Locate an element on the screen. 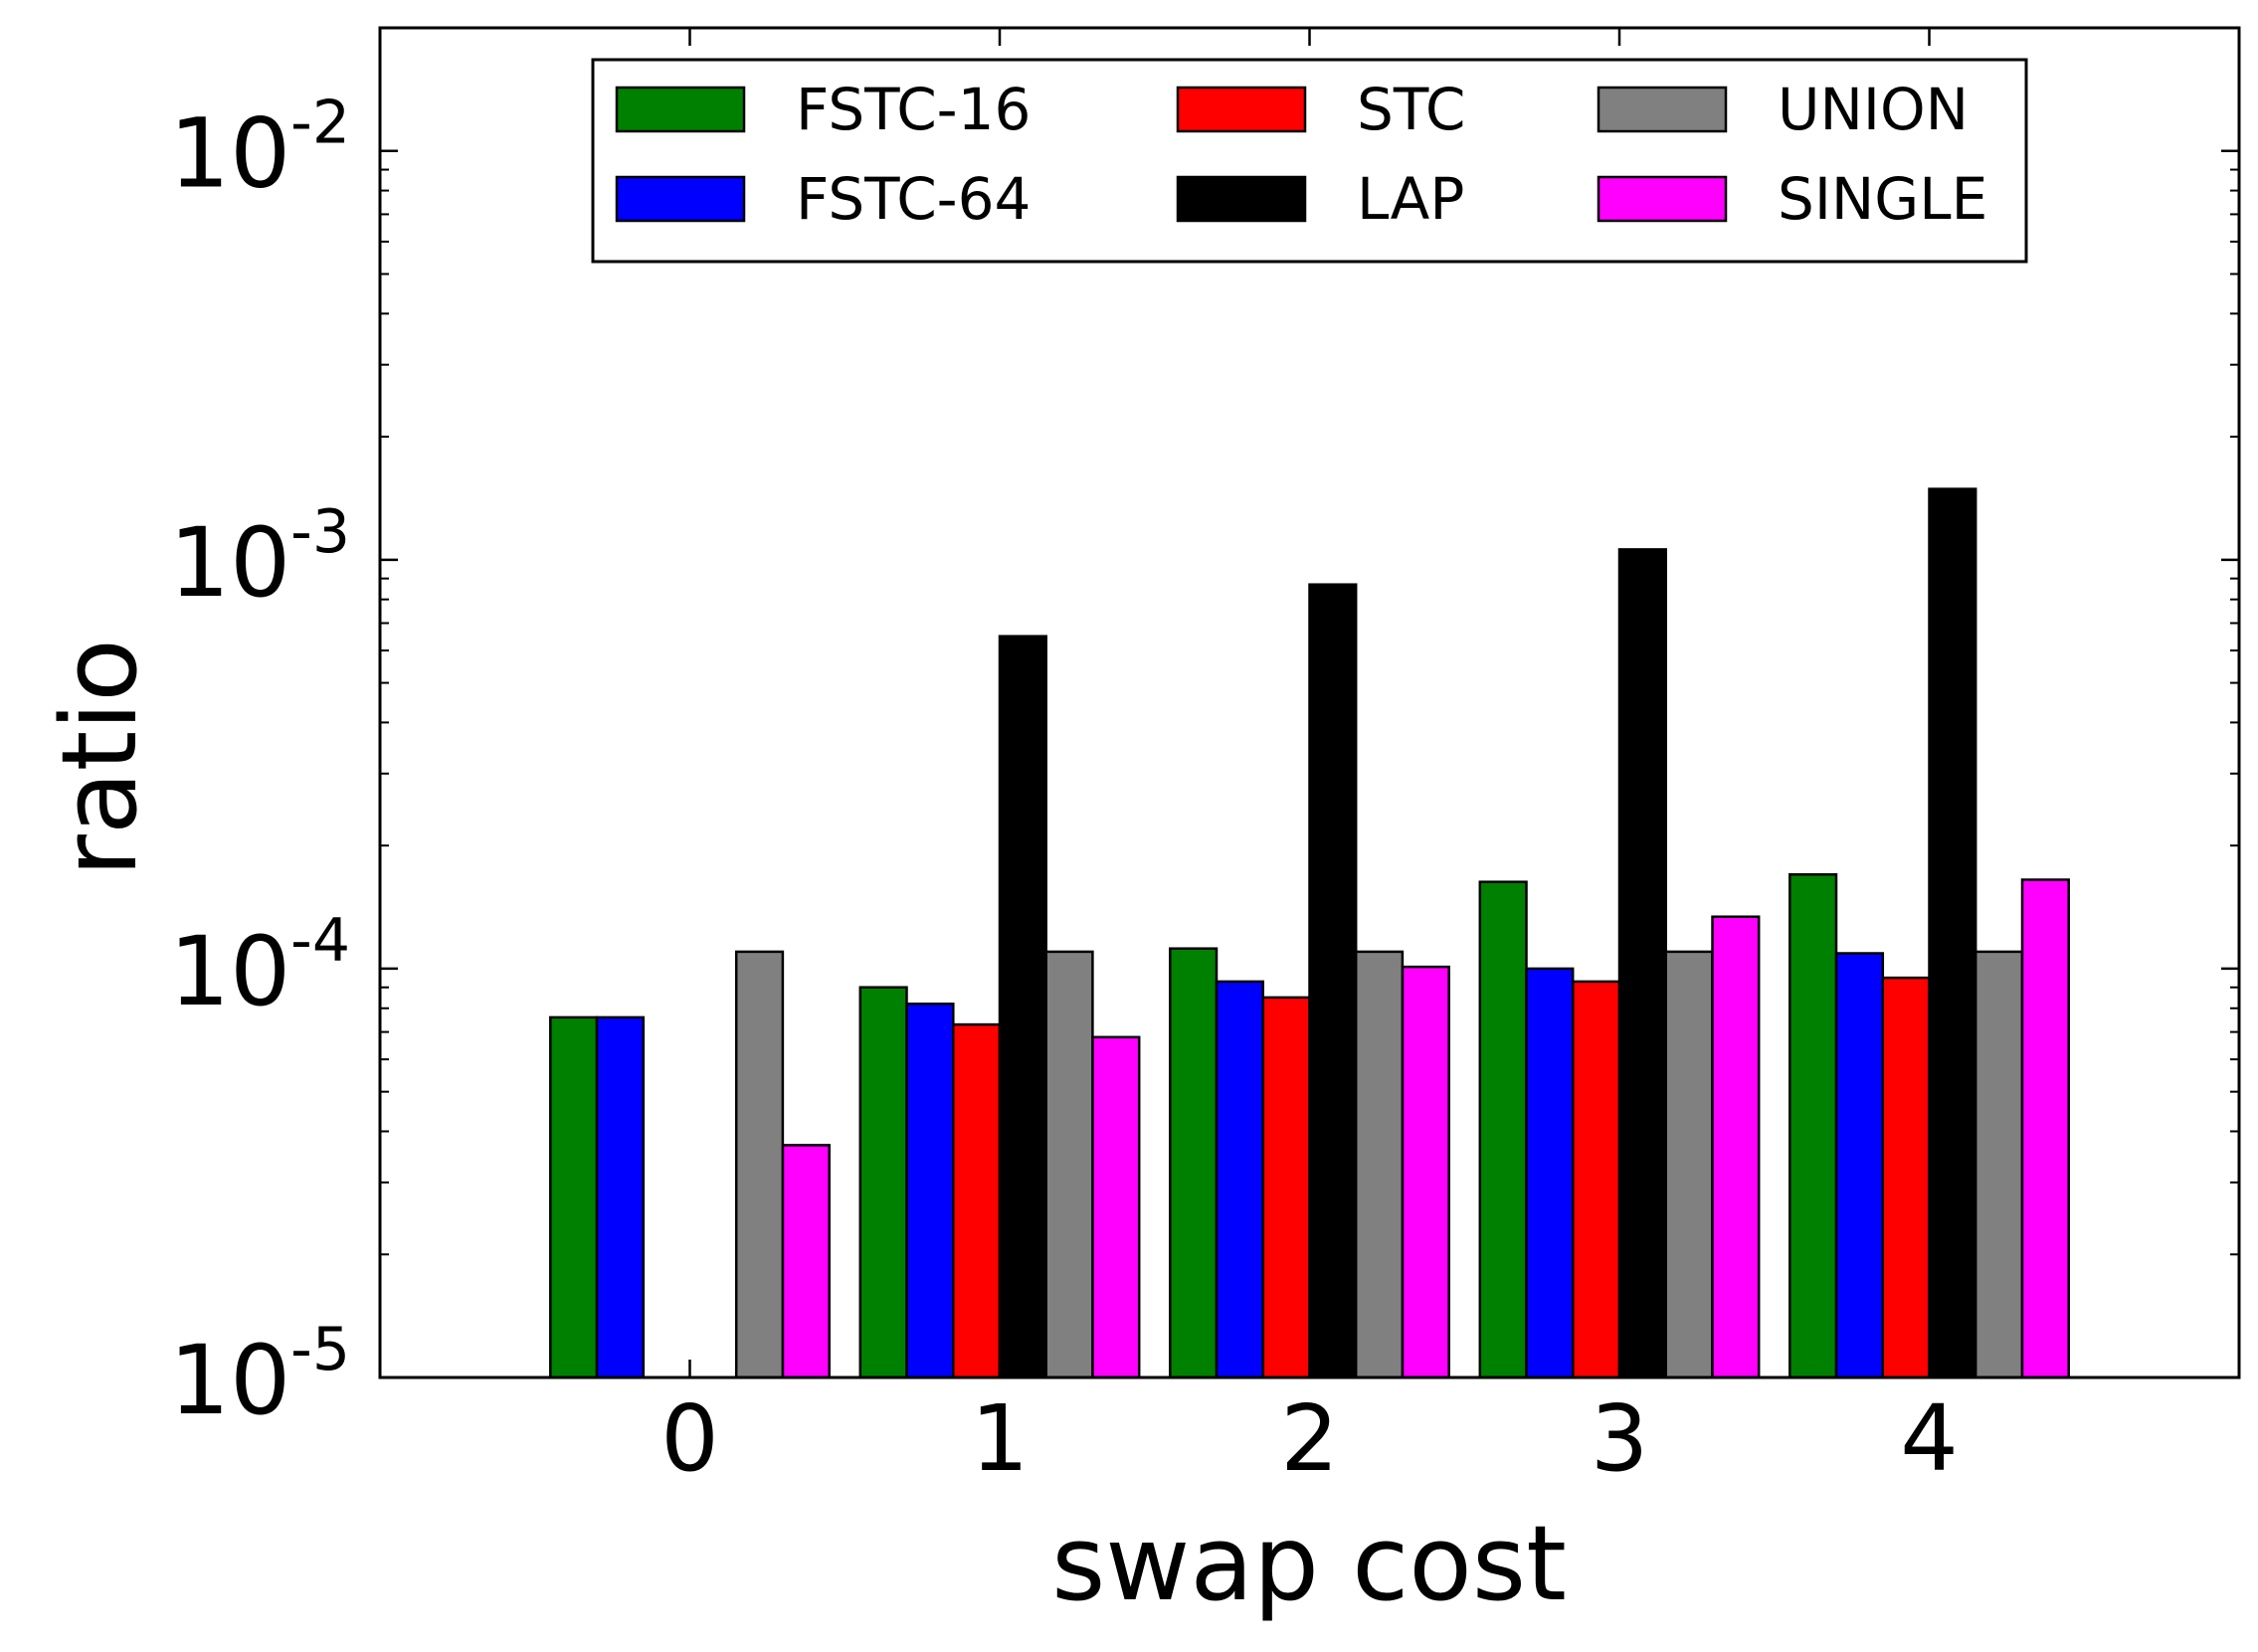  legend-frame is located at coordinates (1309, 161).